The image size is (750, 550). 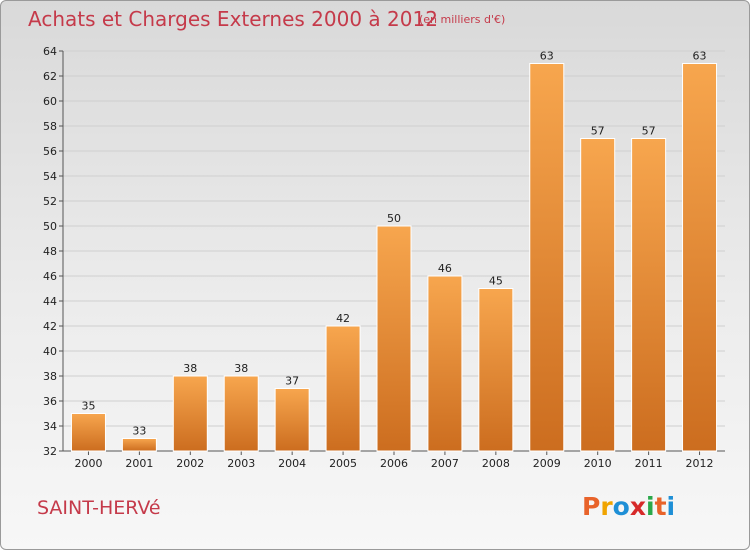 What do you see at coordinates (50, 276) in the screenshot?
I see `y-tick-label: 46` at bounding box center [50, 276].